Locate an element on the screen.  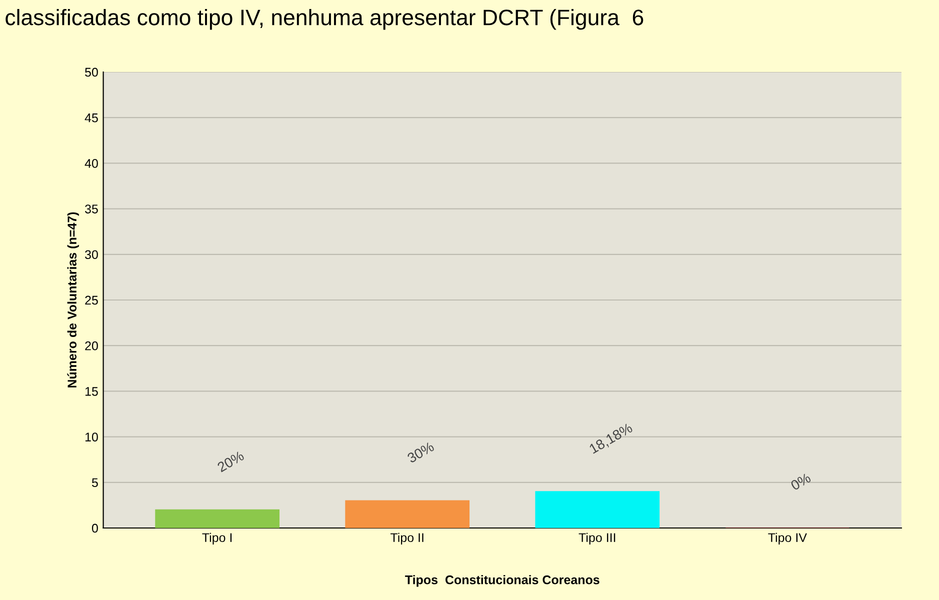
x-tick-label: Tipo II is located at coordinates (407, 538).